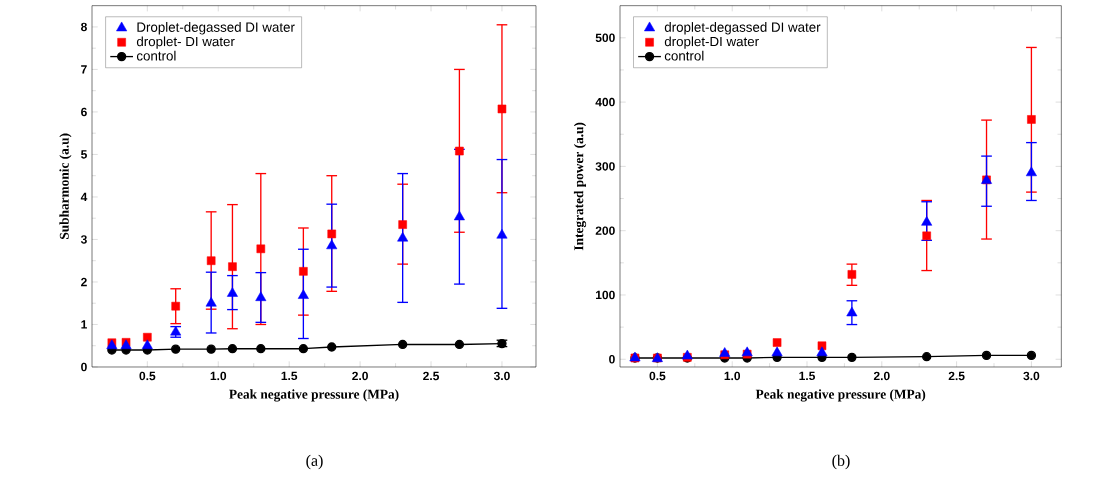 The image size is (1101, 478). I want to click on y-tick-label: 1, so click(84, 324).